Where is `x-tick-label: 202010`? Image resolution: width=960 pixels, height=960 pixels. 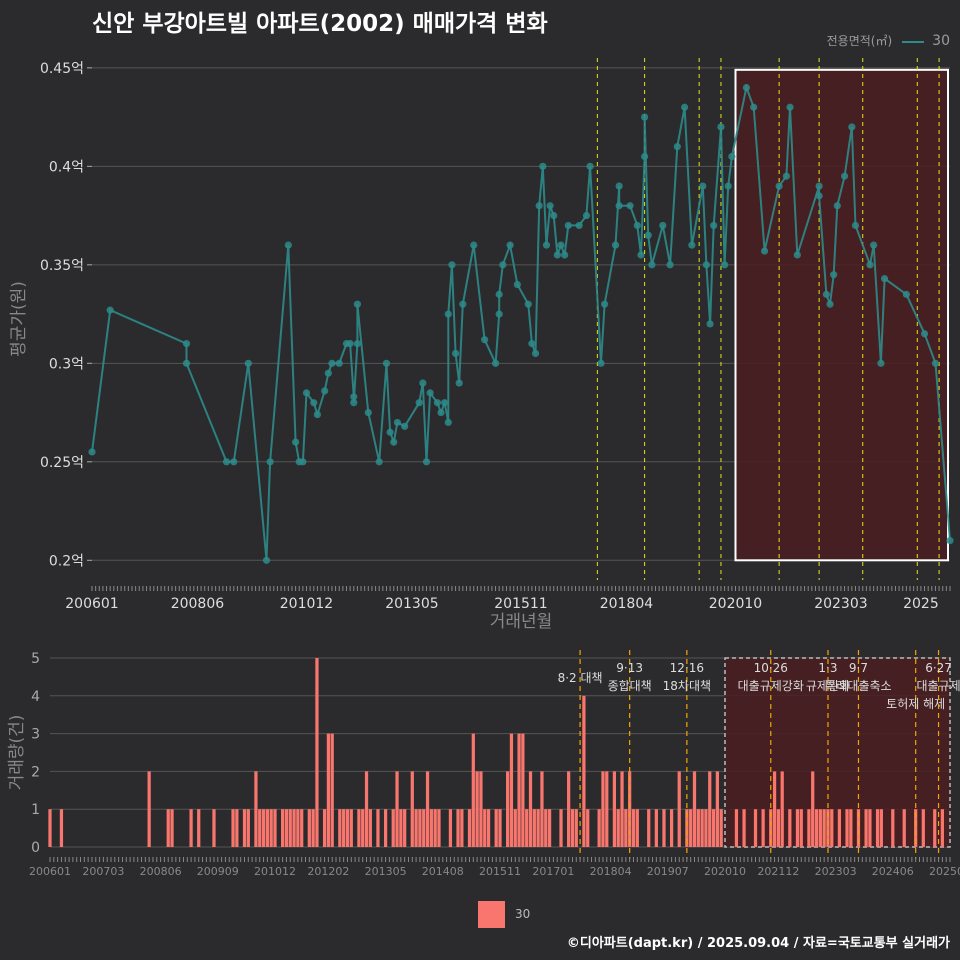 x-tick-label: 202010 is located at coordinates (735, 604).